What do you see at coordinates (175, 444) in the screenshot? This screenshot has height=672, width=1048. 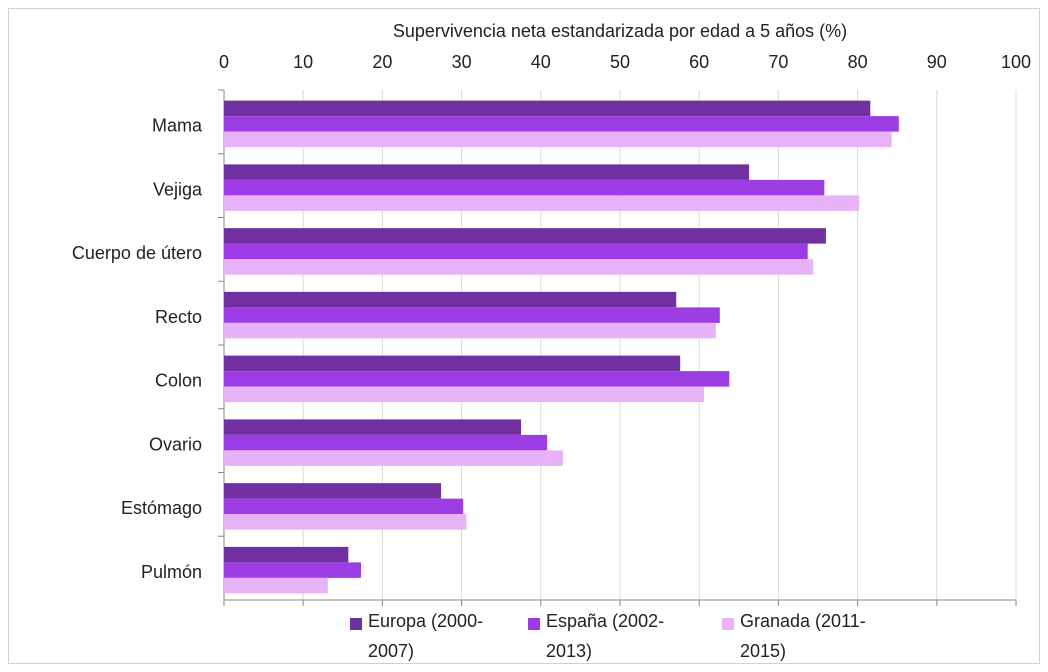 I see `y-tick-label: Ovario` at bounding box center [175, 444].